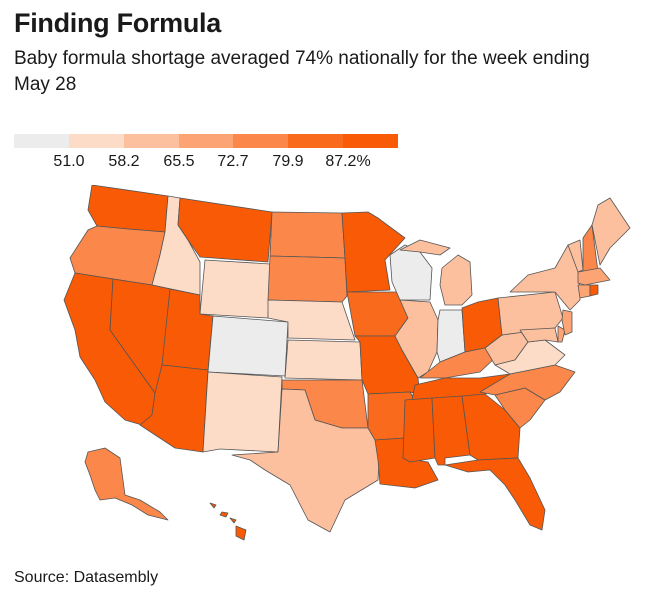 Image resolution: width=650 pixels, height=608 pixels. I want to click on chart-title: Finding Formula, so click(117, 23).